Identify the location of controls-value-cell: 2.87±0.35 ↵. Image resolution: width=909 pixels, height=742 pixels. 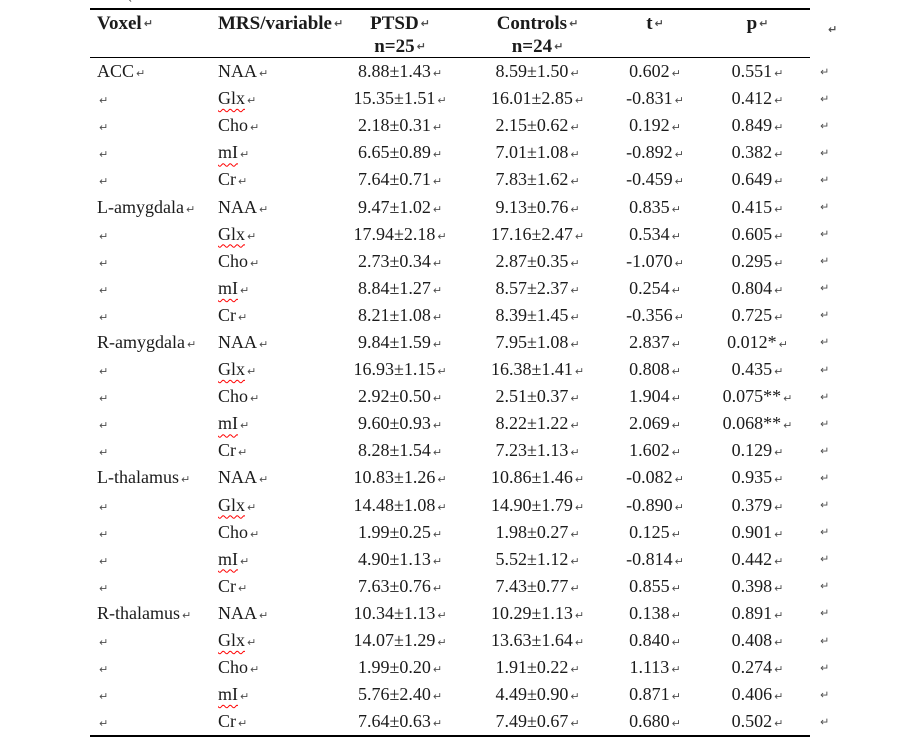
(537, 261).